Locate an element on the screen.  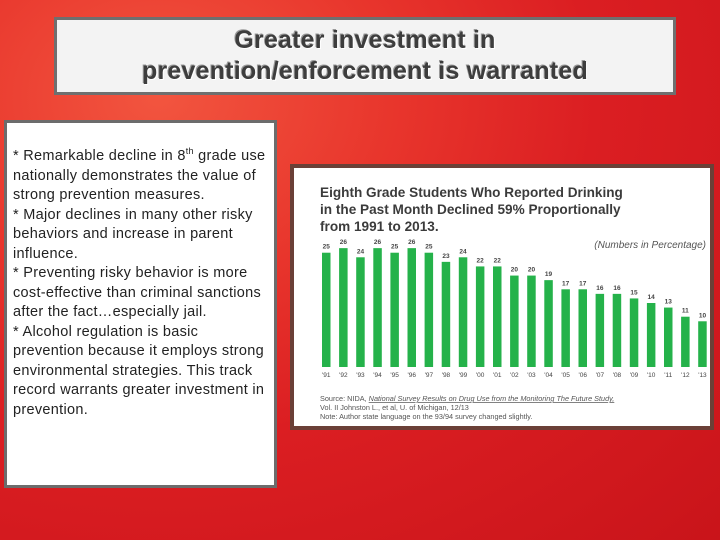
slide-title-line-1: Greater investment in is located at coordinates (365, 40).